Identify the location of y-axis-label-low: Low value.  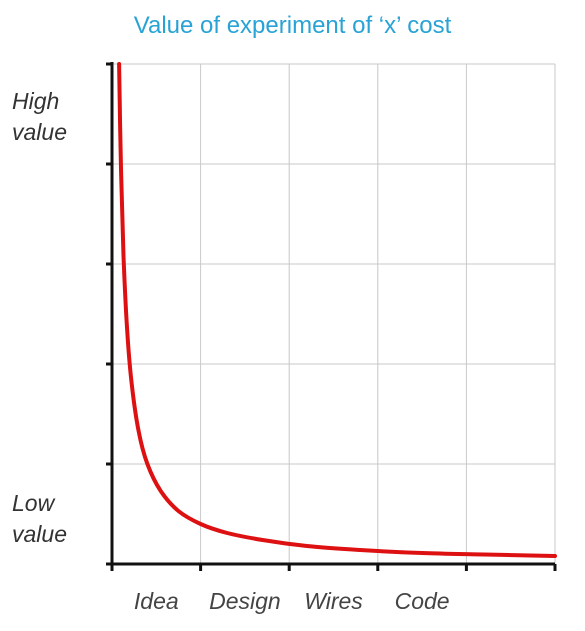
(39, 519).